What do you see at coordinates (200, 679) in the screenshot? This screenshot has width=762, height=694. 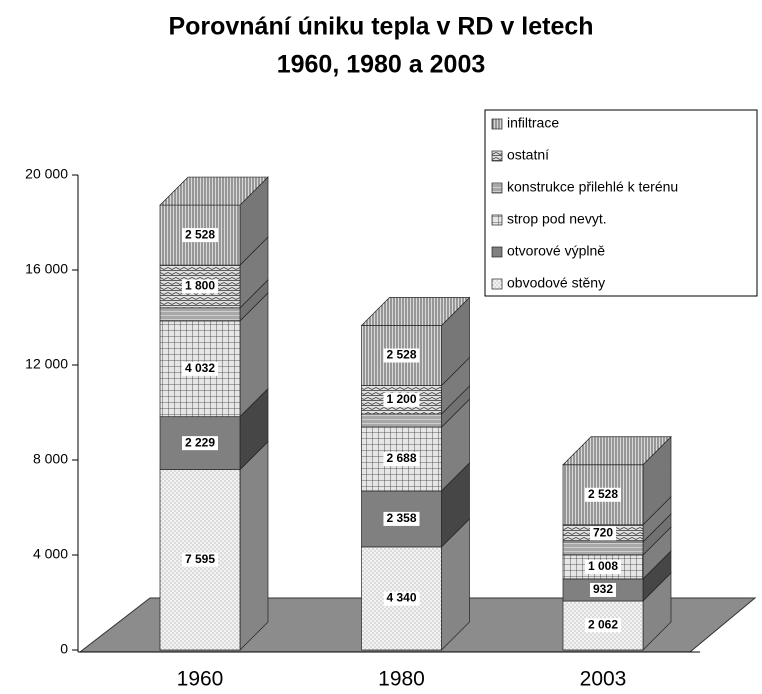 I see `x-tick-label: 1960` at bounding box center [200, 679].